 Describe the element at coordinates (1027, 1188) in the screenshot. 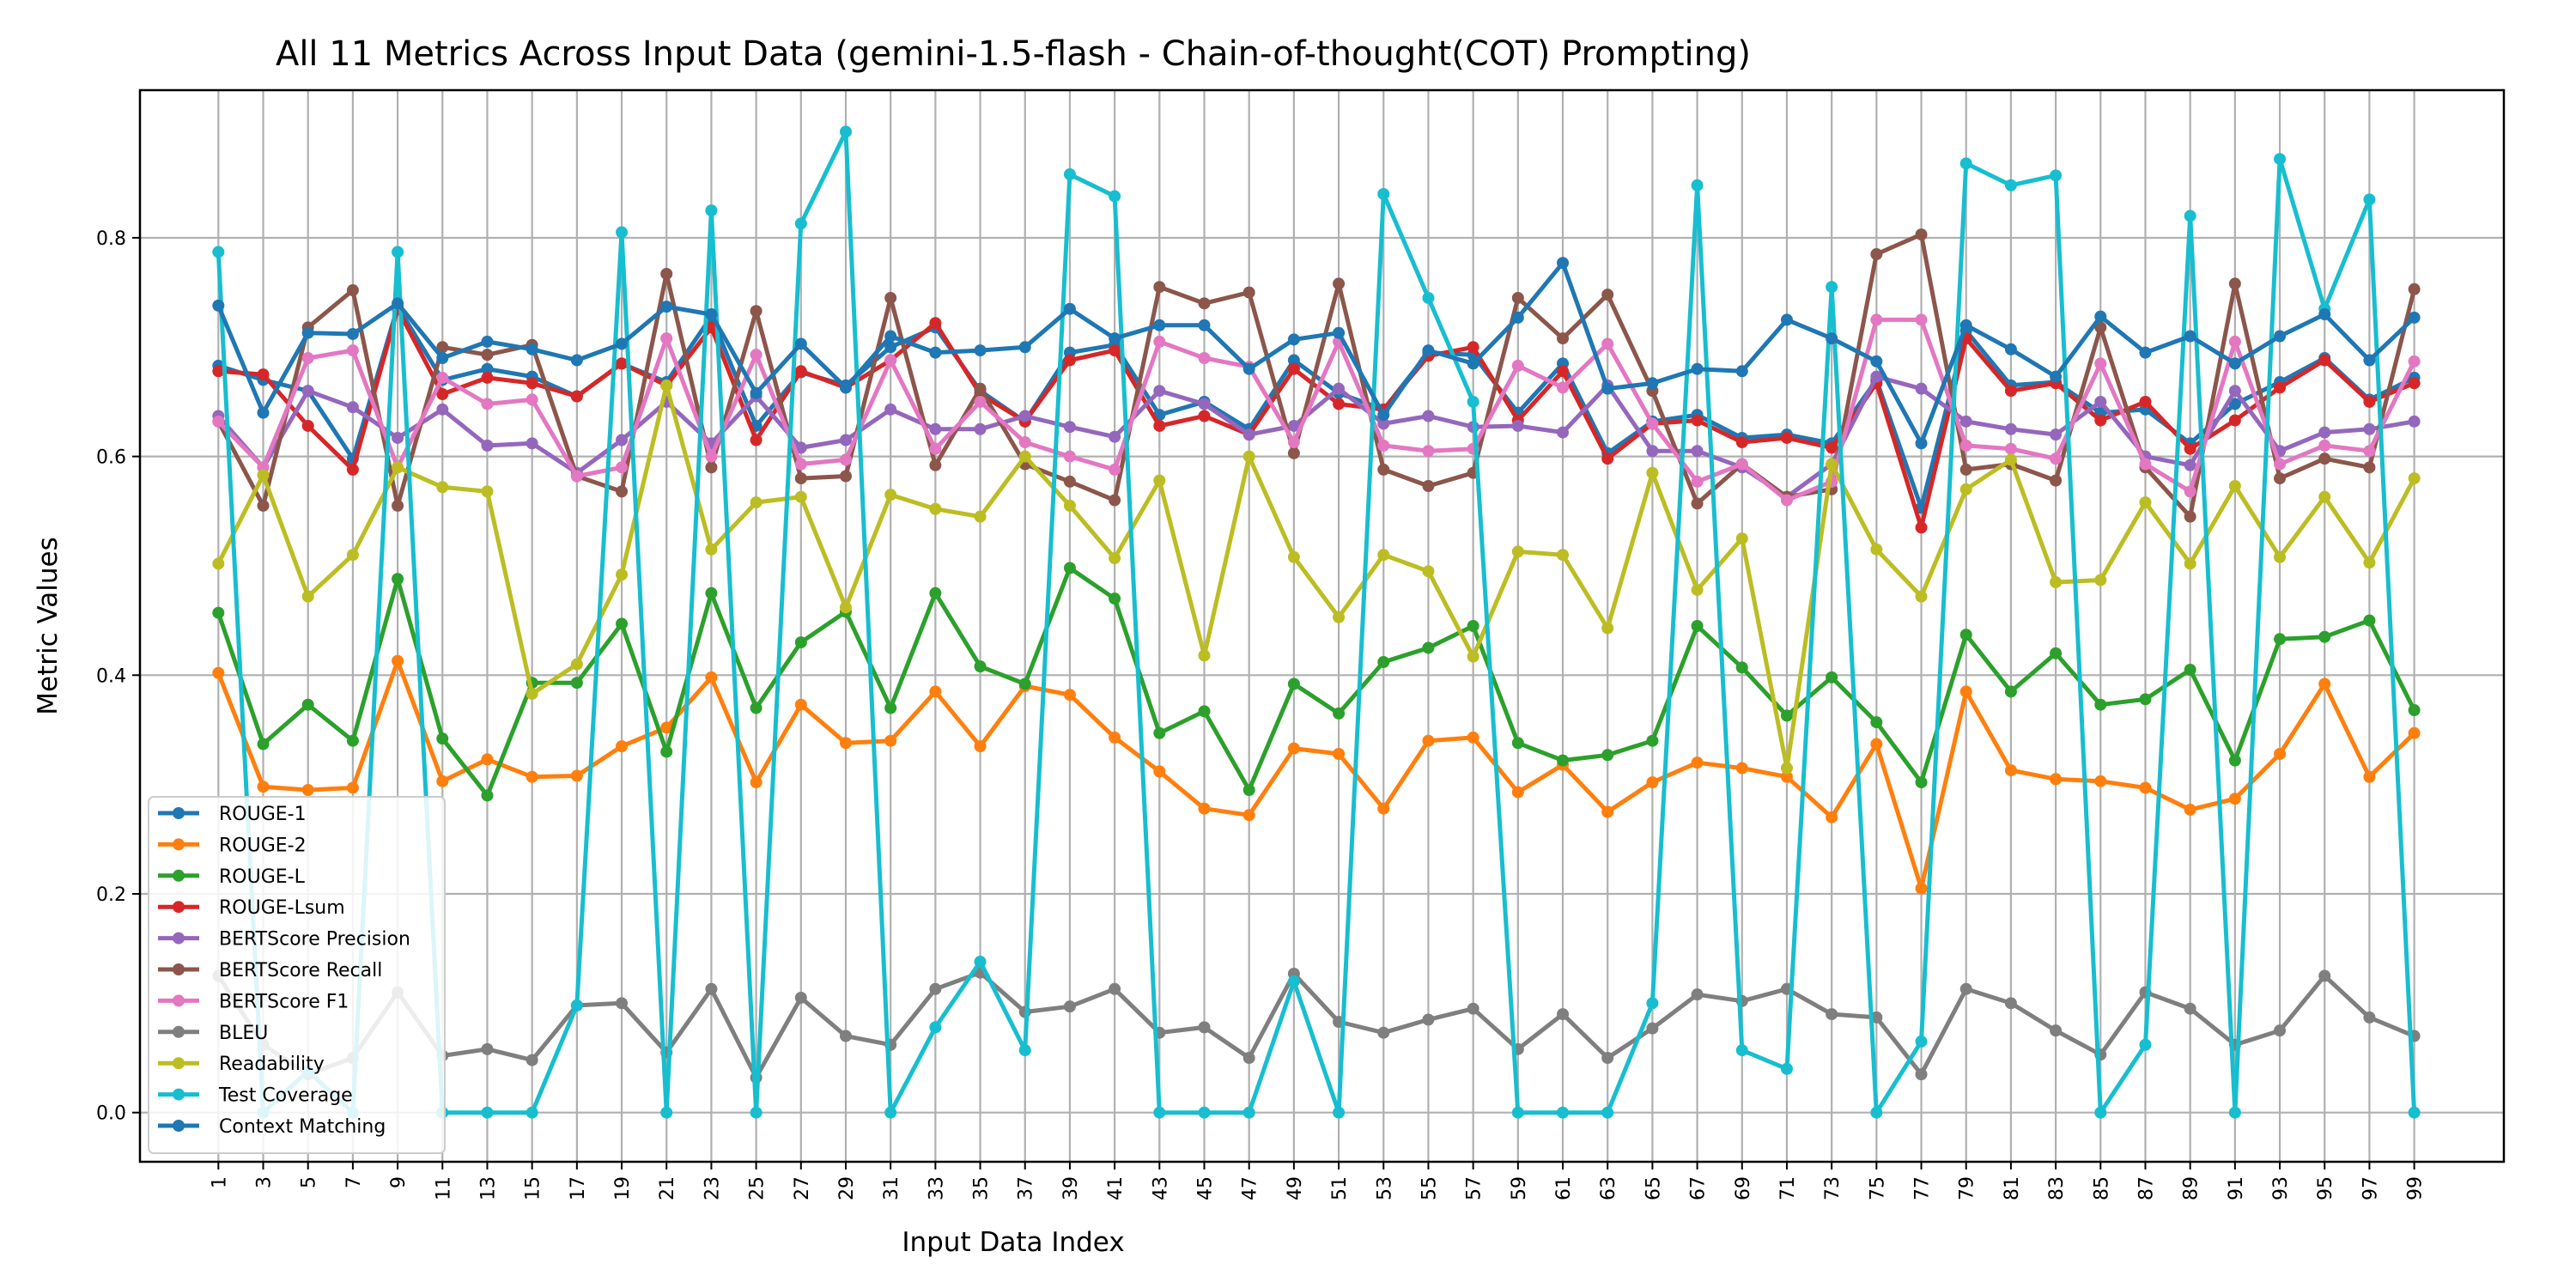

I see `x-tick-label: 37` at that location.